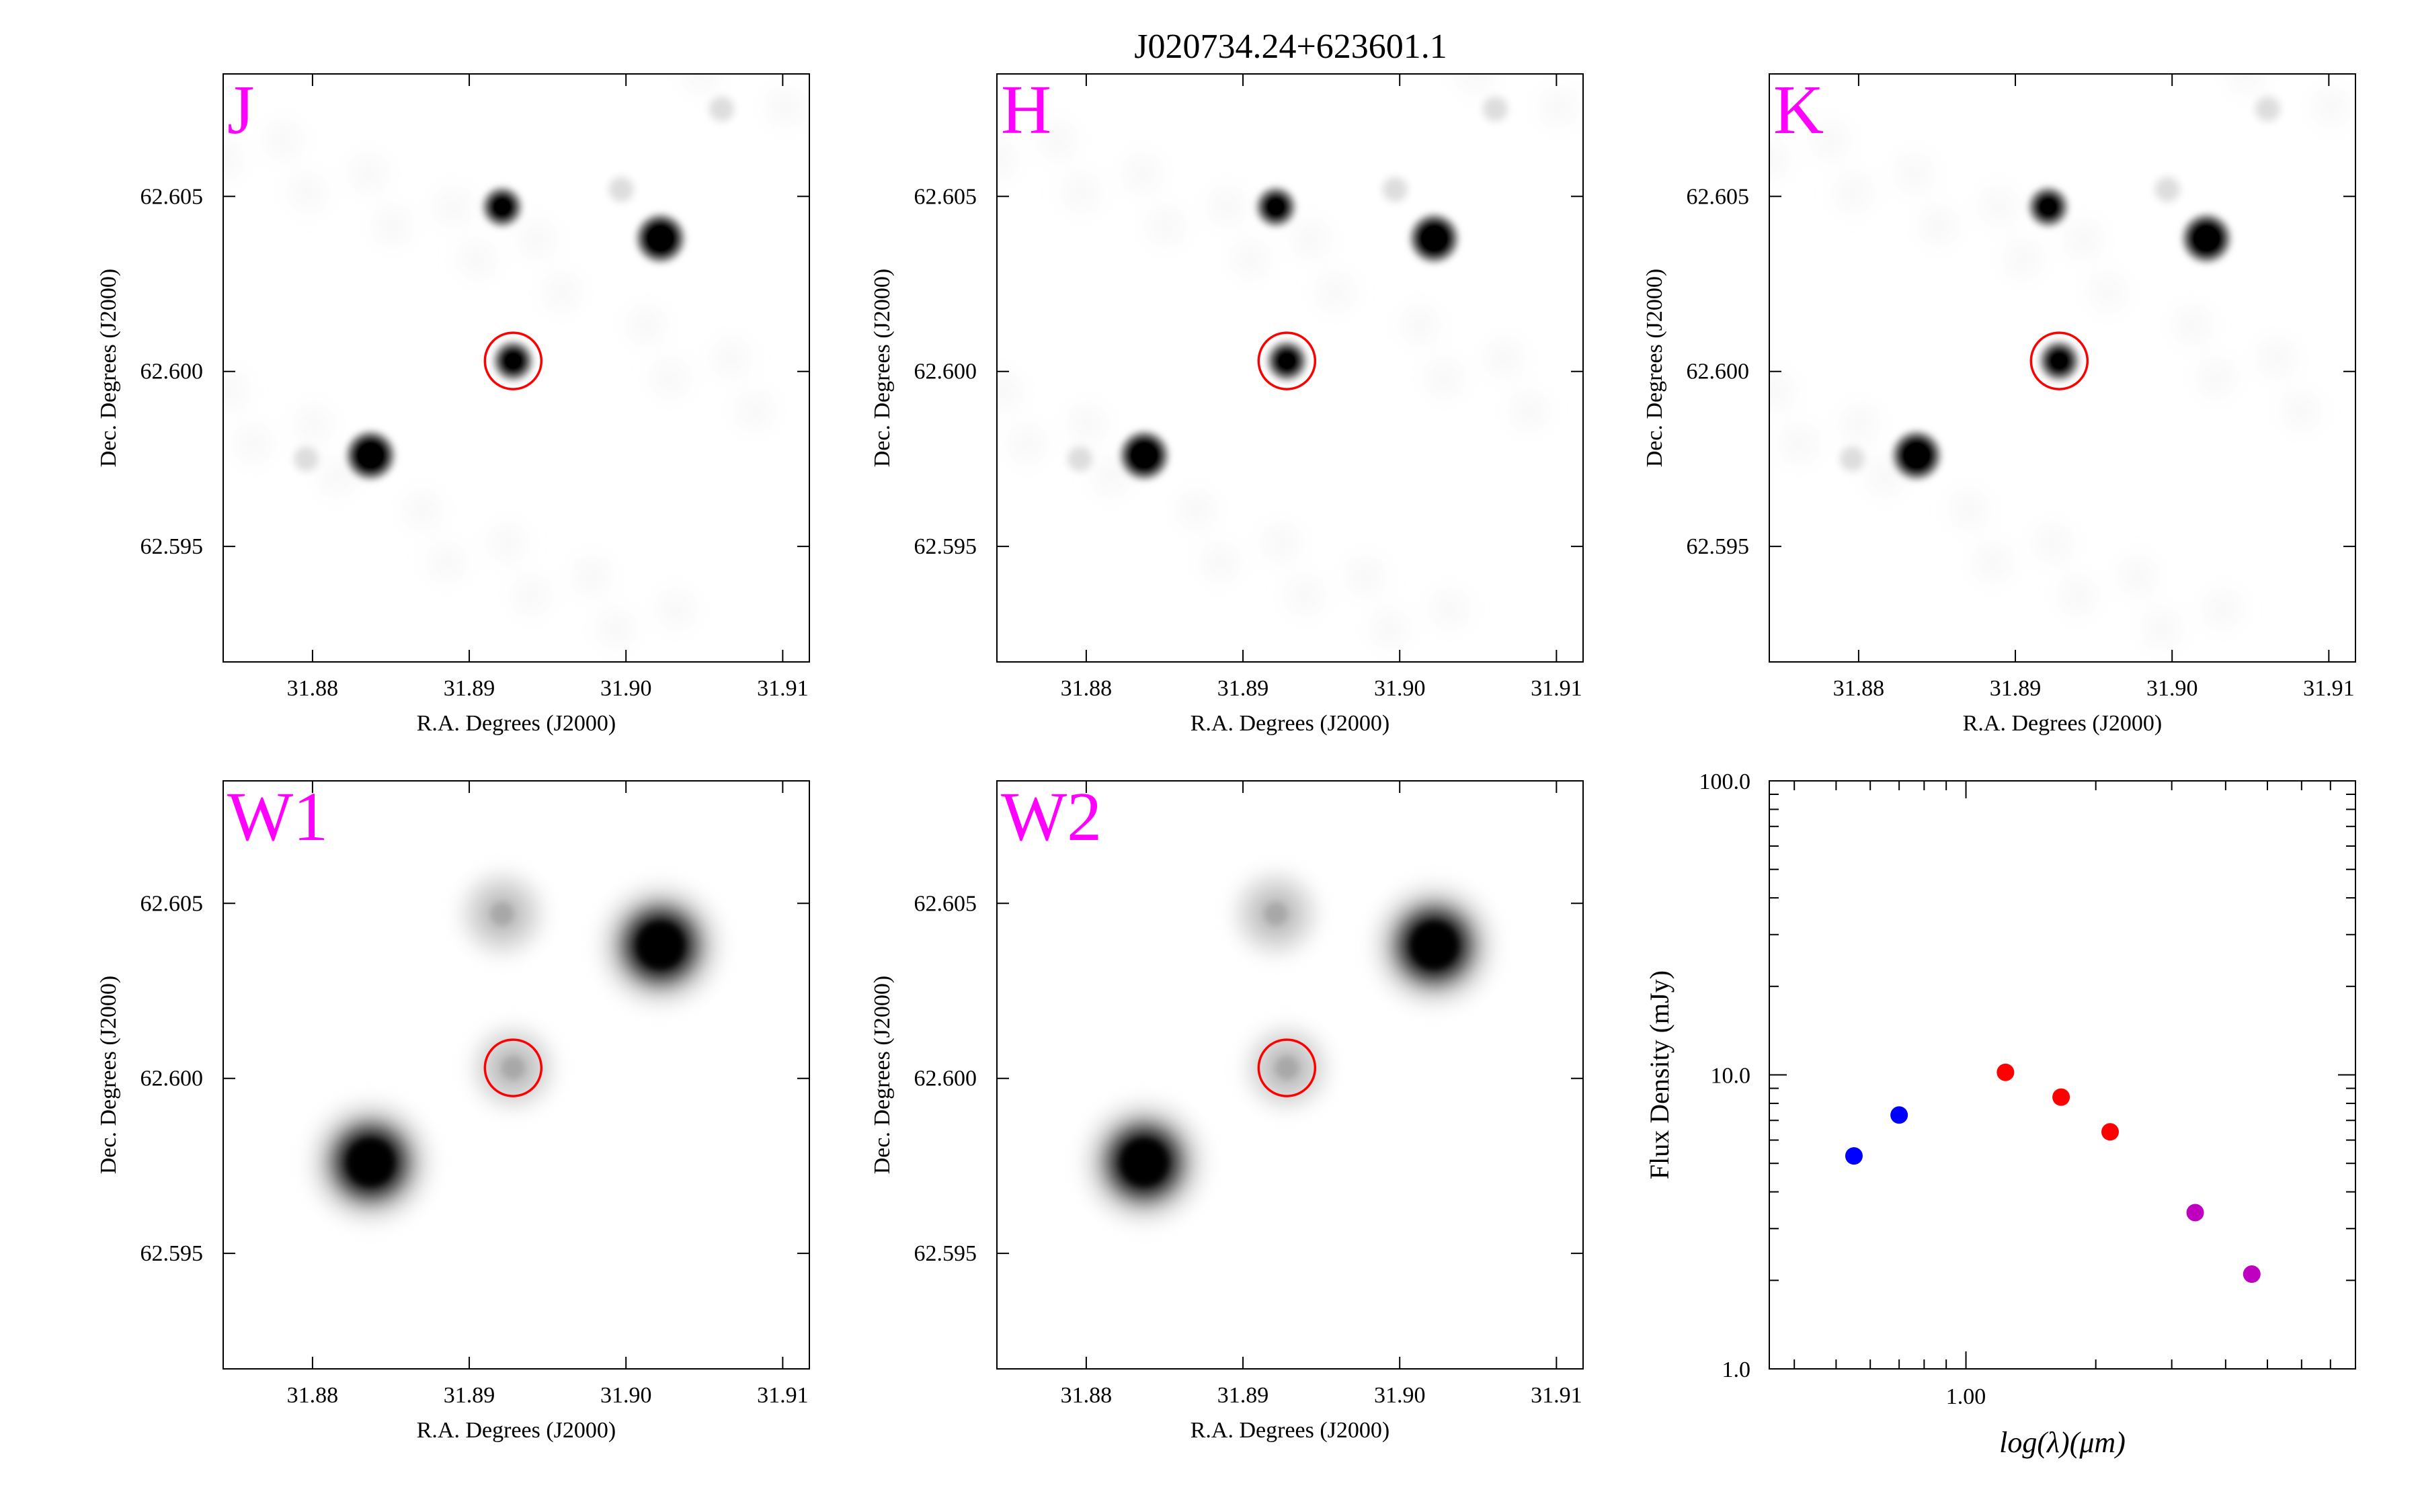 The height and width of the screenshot is (1512, 2420). Describe the element at coordinates (1799, 110) in the screenshot. I see `band-label: K` at that location.